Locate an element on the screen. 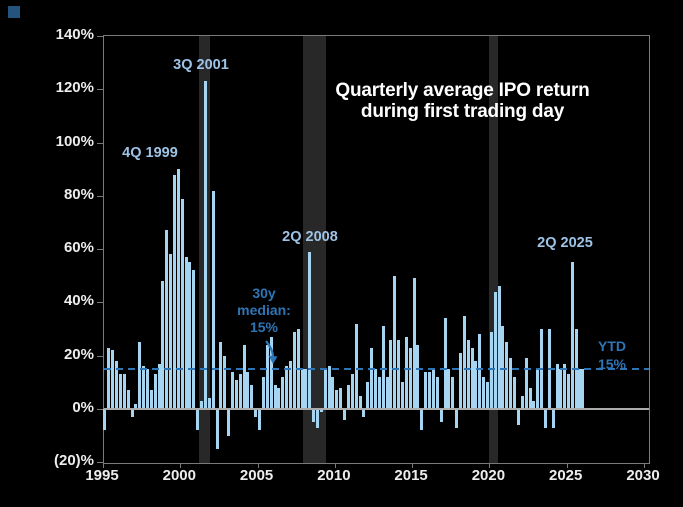 The width and height of the screenshot is (683, 507). median-callout: 30y median: 15% is located at coordinates (264, 310).